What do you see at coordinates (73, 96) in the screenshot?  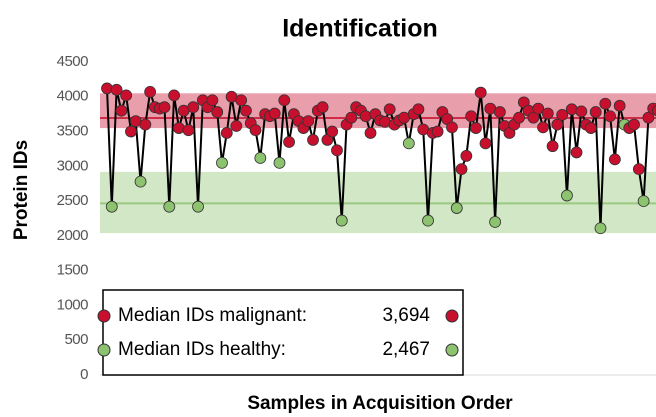 I see `y-tick-label: 4000` at bounding box center [73, 96].